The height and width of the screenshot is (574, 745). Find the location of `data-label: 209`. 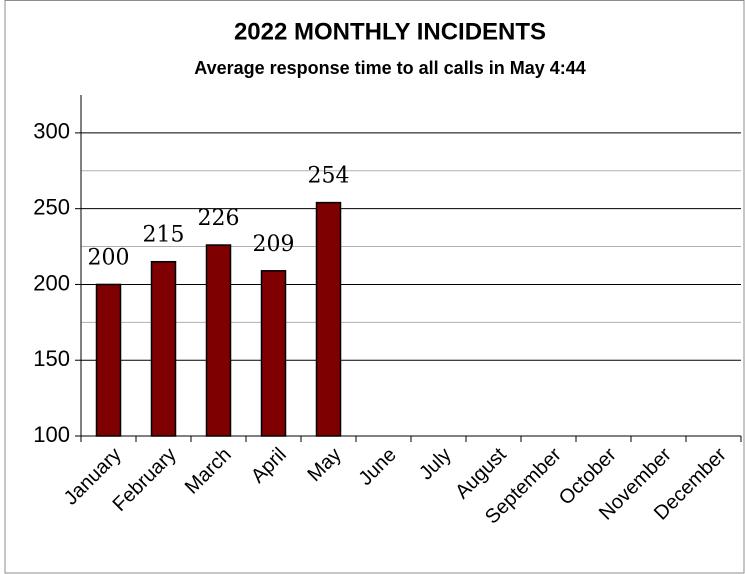

data-label: 209 is located at coordinates (274, 244).